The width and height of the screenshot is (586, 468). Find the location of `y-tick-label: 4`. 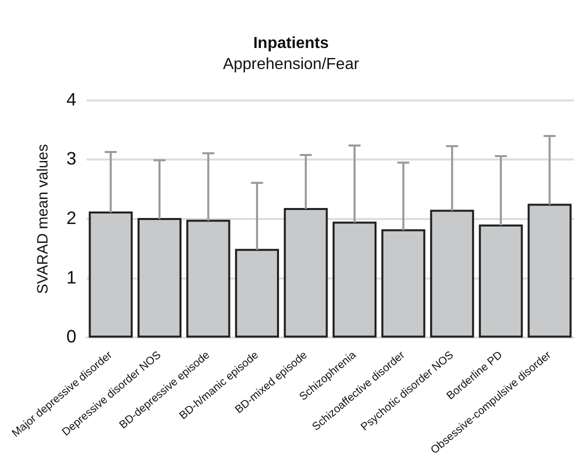

y-tick-label: 4 is located at coordinates (71, 99).